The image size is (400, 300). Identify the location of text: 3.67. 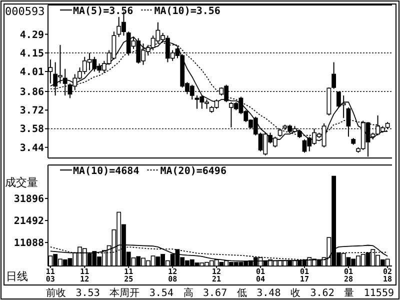
(215, 293).